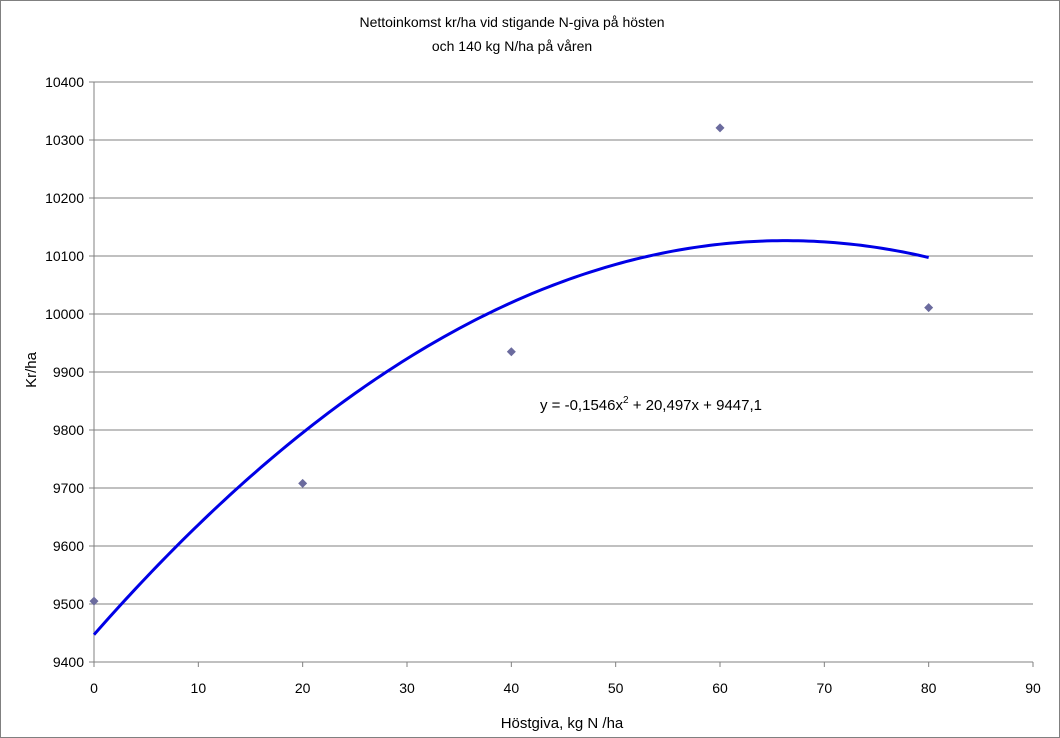  I want to click on x-tick-label-10: 10, so click(199, 688).